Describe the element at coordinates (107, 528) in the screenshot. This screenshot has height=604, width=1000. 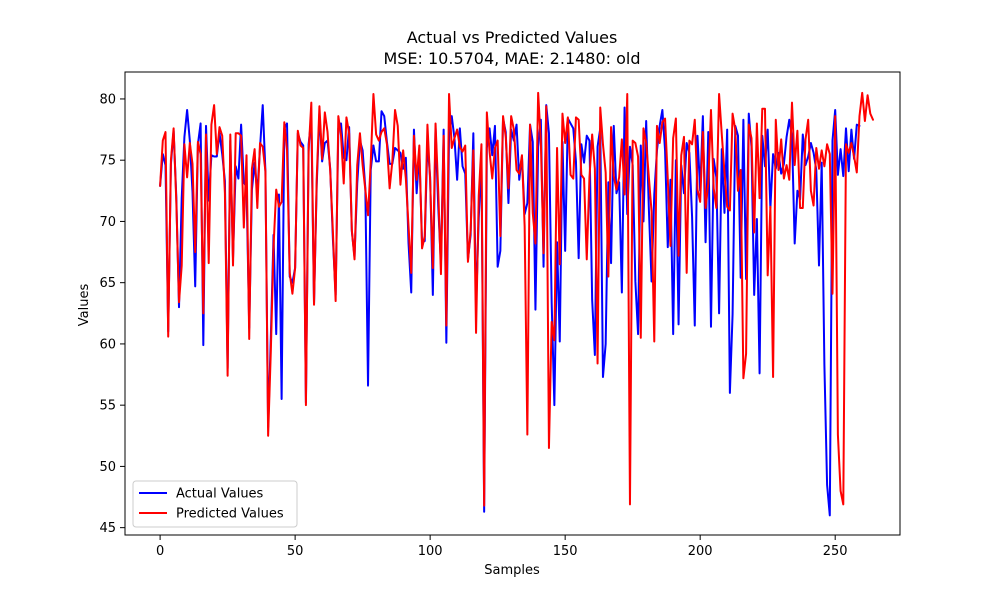
I see `y-tick-label: 45` at that location.